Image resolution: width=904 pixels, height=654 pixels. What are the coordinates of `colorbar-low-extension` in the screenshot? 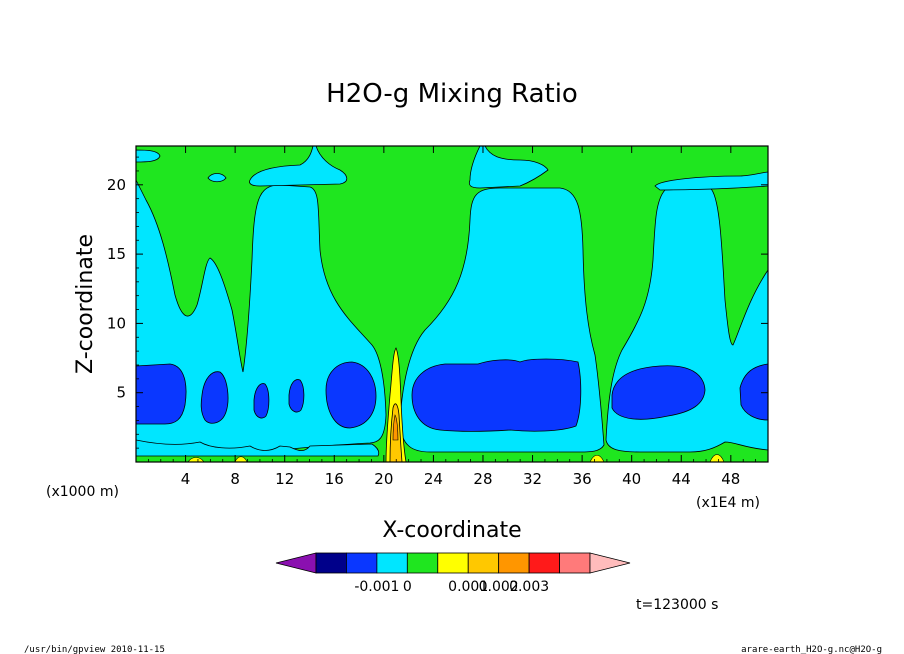 It's located at (296, 563).